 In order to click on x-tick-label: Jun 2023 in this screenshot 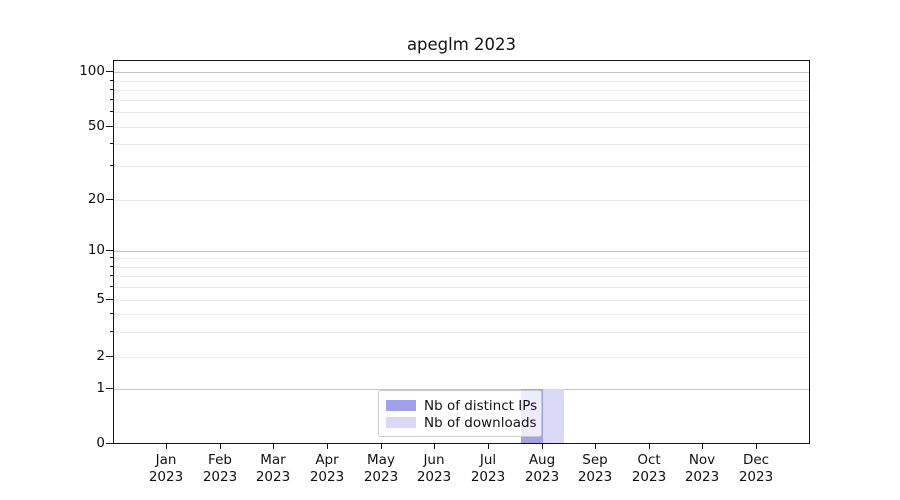, I will do `click(434, 468)`.